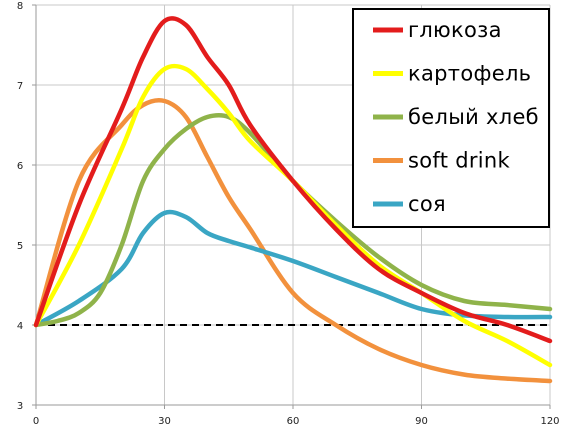 The image size is (572, 433). I want to click on legend-label: глюкоза, so click(455, 30).